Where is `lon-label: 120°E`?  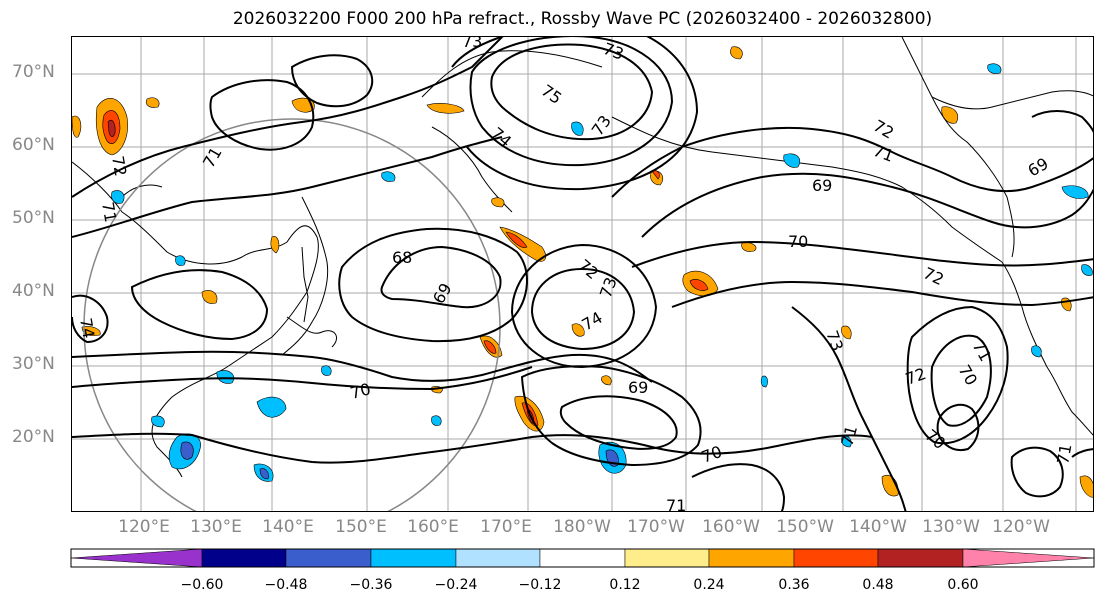 lon-label: 120°E is located at coordinates (144, 527).